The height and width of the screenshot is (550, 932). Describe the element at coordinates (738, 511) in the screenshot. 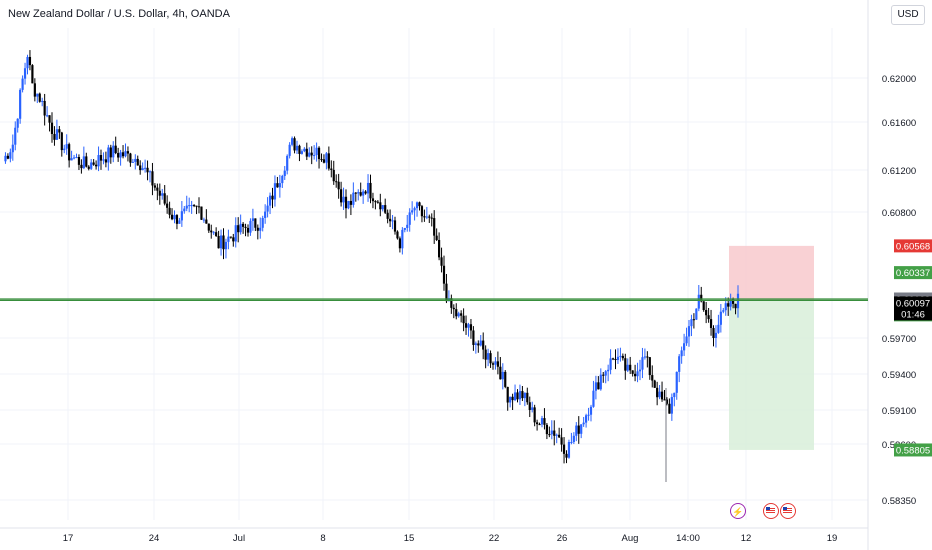

I see `lightning-icon: ⚡` at that location.